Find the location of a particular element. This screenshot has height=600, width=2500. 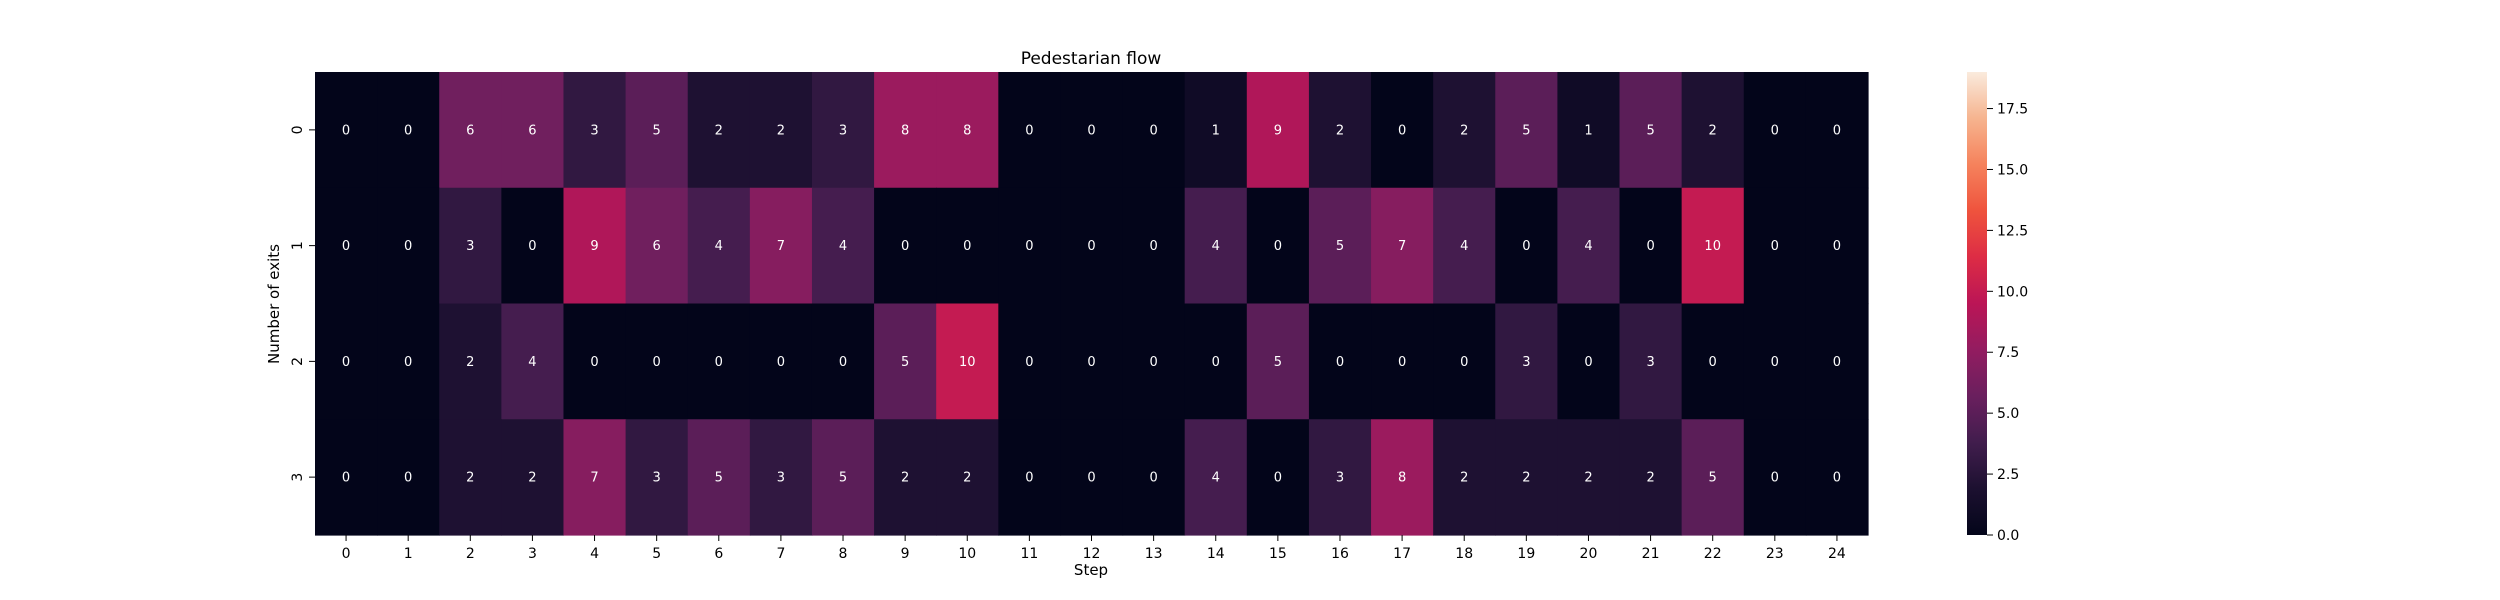

heatmap-cell-label: 1 is located at coordinates (1588, 130).